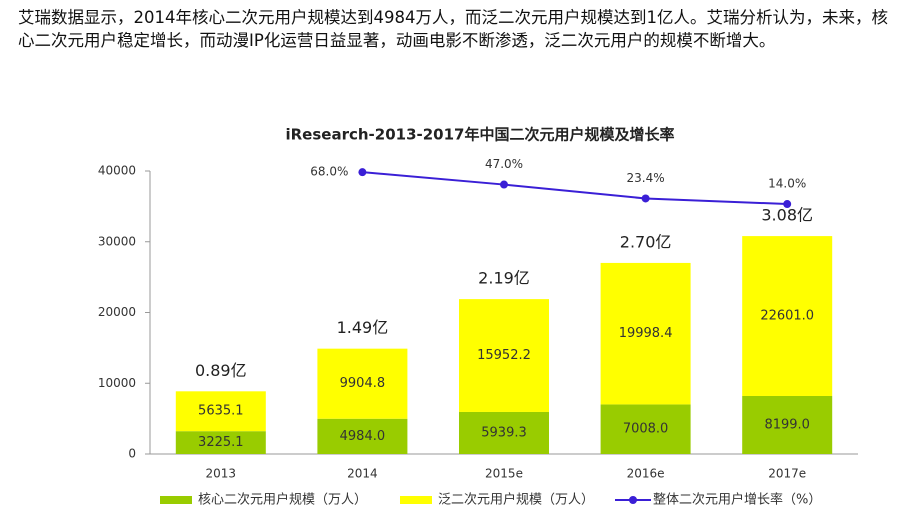  Describe the element at coordinates (117, 171) in the screenshot. I see `y-tick-label: 40000` at that location.